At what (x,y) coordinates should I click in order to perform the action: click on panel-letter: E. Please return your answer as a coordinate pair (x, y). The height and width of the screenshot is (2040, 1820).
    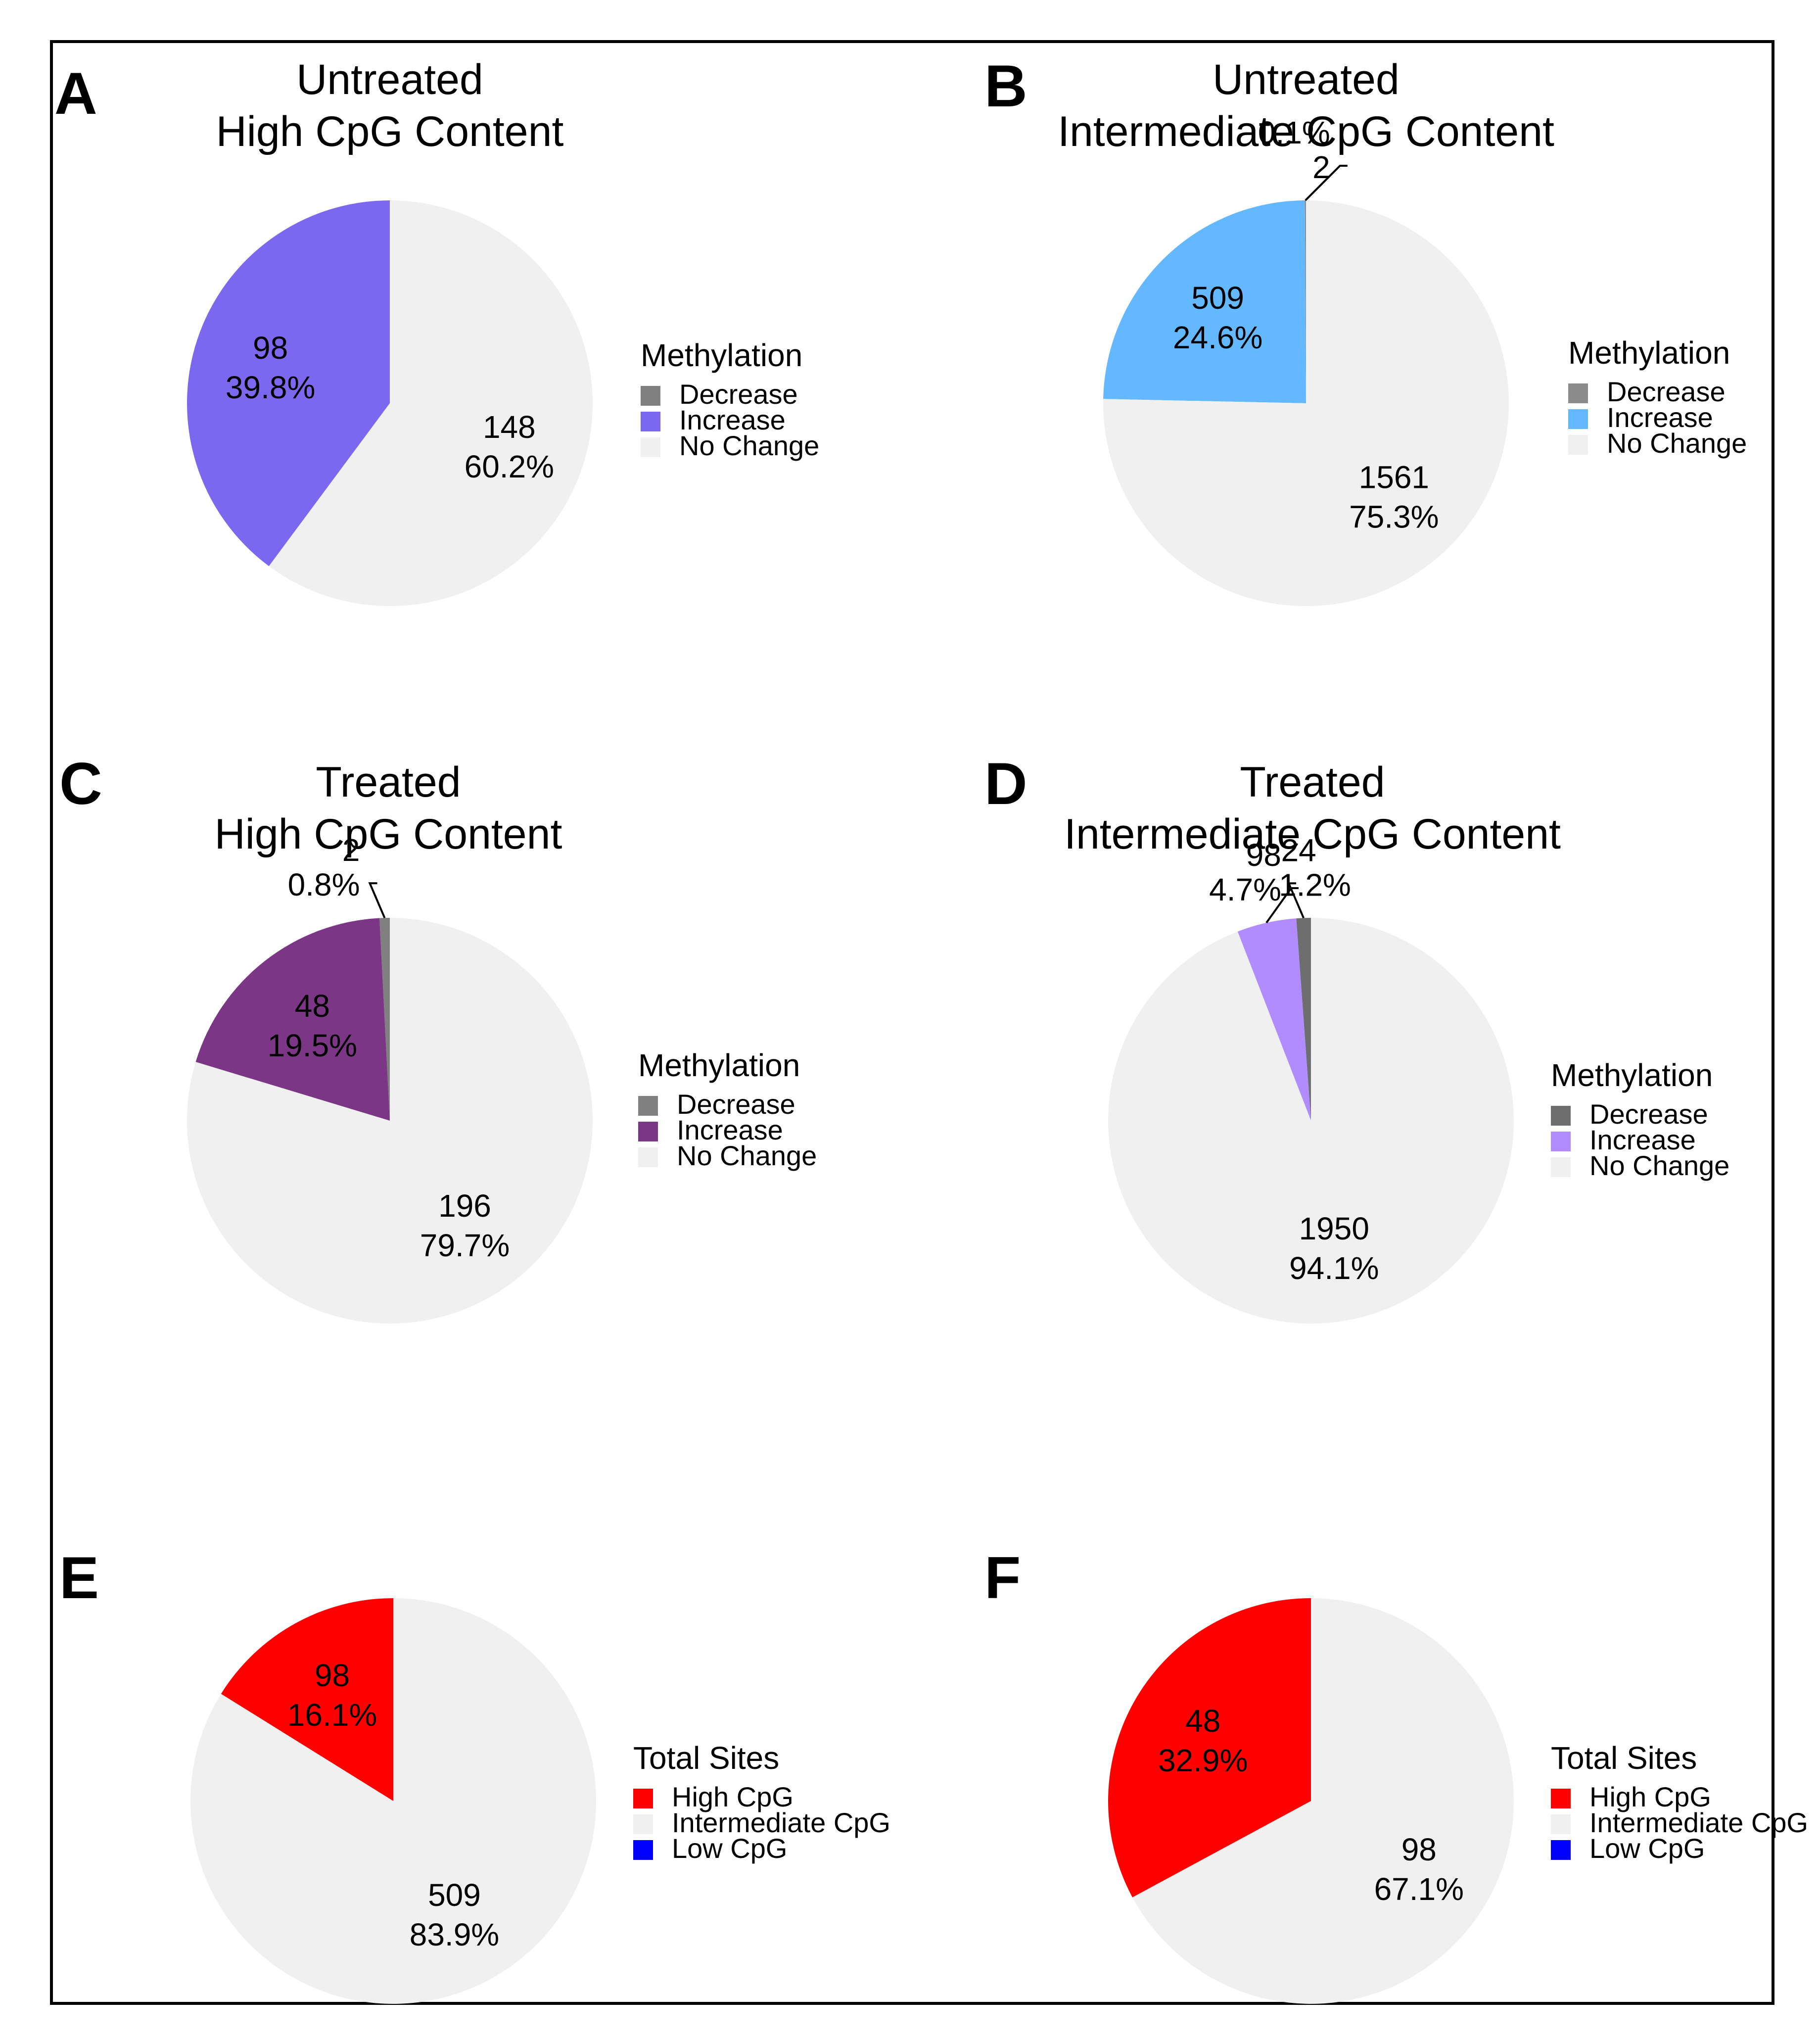
    Looking at the image, I should click on (79, 1578).